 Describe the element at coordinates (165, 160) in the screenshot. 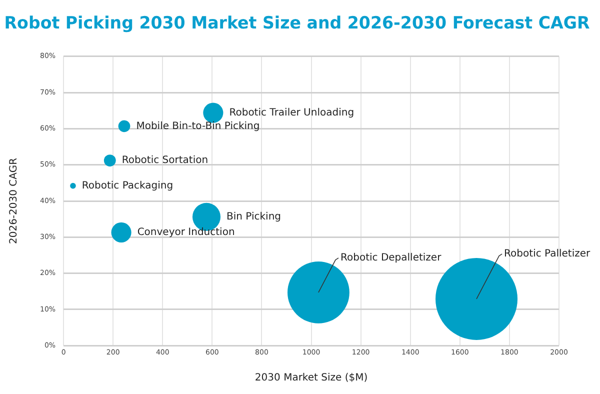

I see `annotation: Robotic Sortation` at that location.